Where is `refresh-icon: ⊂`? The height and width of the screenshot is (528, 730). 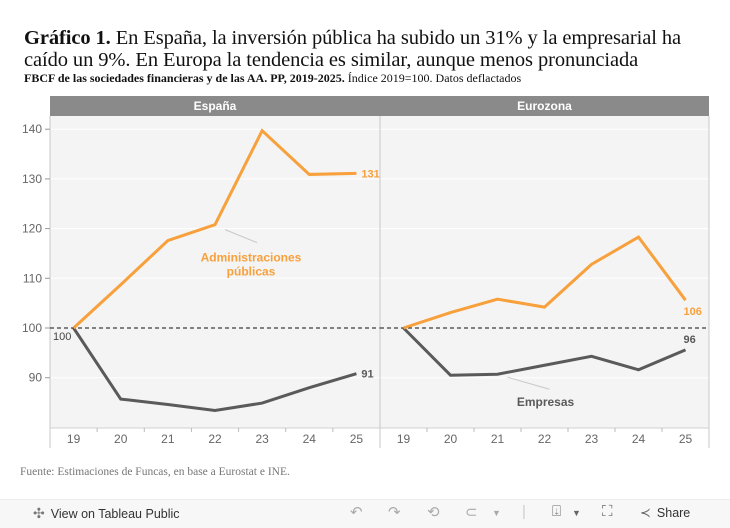 refresh-icon: ⊂ is located at coordinates (471, 512).